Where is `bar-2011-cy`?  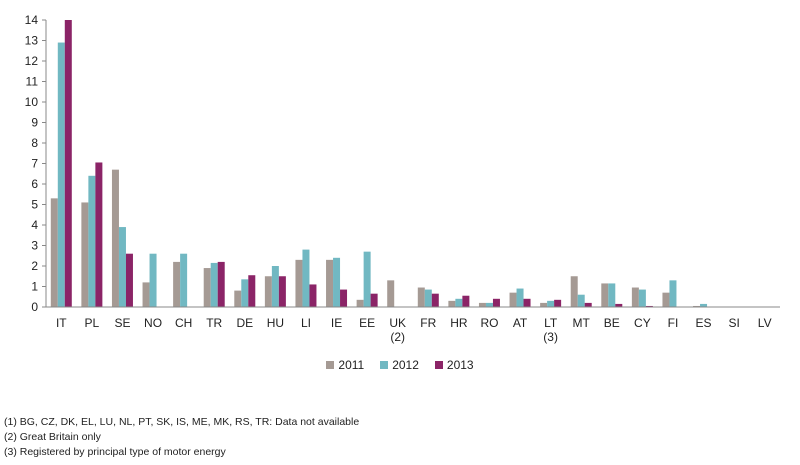 bar-2011-cy is located at coordinates (635, 297).